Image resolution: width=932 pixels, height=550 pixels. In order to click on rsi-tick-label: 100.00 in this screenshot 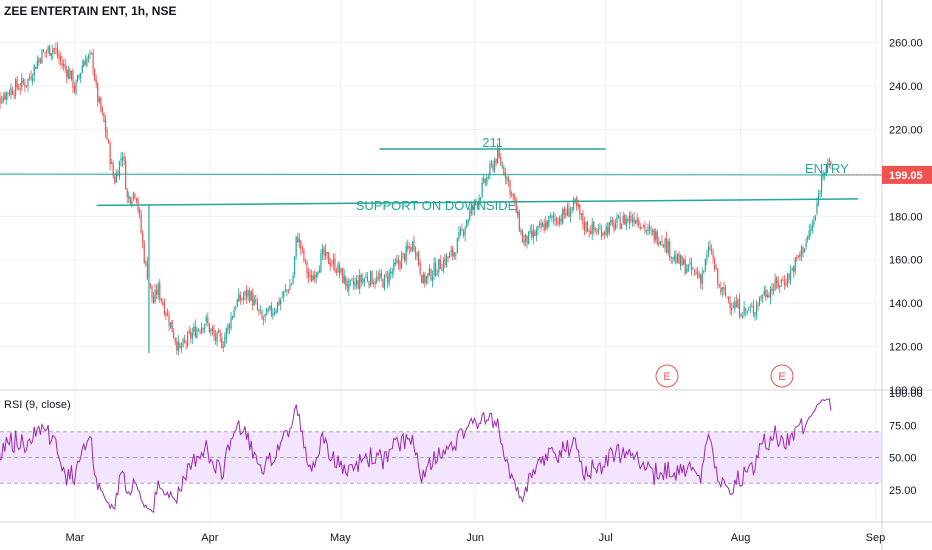, I will do `click(906, 394)`.